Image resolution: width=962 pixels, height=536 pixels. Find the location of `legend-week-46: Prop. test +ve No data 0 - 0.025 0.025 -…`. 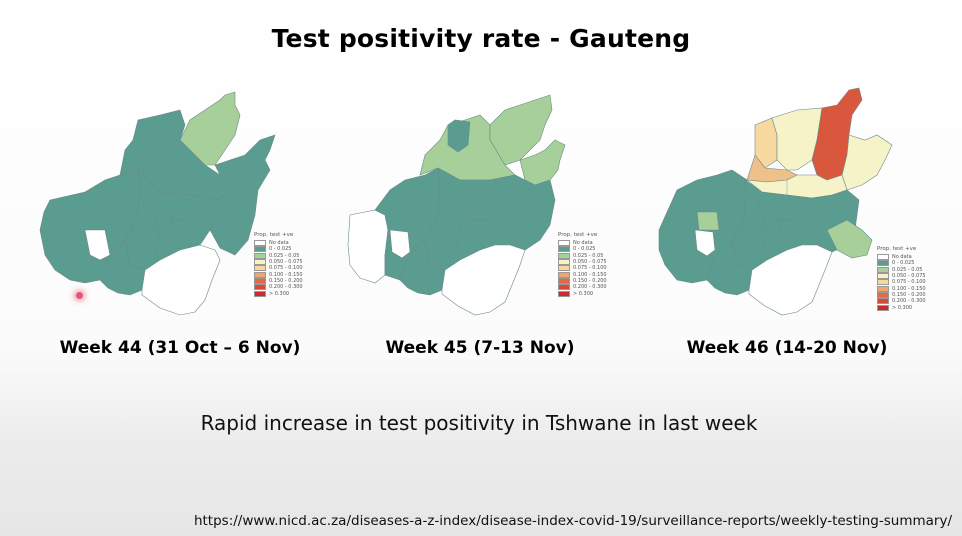

legend-week-46: Prop. test +ve No data 0 - 0.025 0.025 -… is located at coordinates (907, 278).